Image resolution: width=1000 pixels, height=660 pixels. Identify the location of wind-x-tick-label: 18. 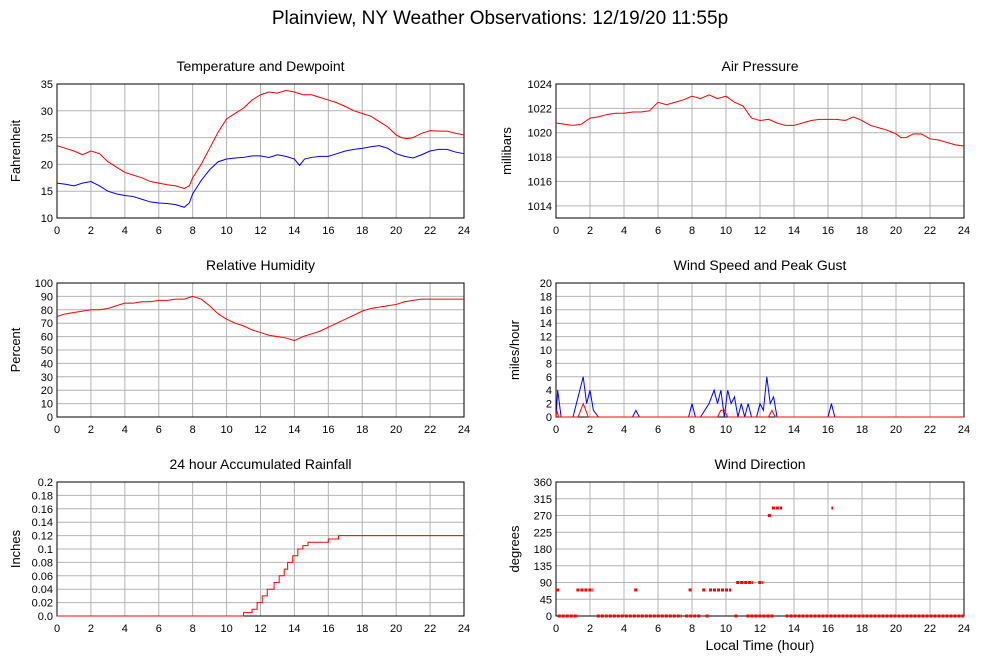
(862, 430).